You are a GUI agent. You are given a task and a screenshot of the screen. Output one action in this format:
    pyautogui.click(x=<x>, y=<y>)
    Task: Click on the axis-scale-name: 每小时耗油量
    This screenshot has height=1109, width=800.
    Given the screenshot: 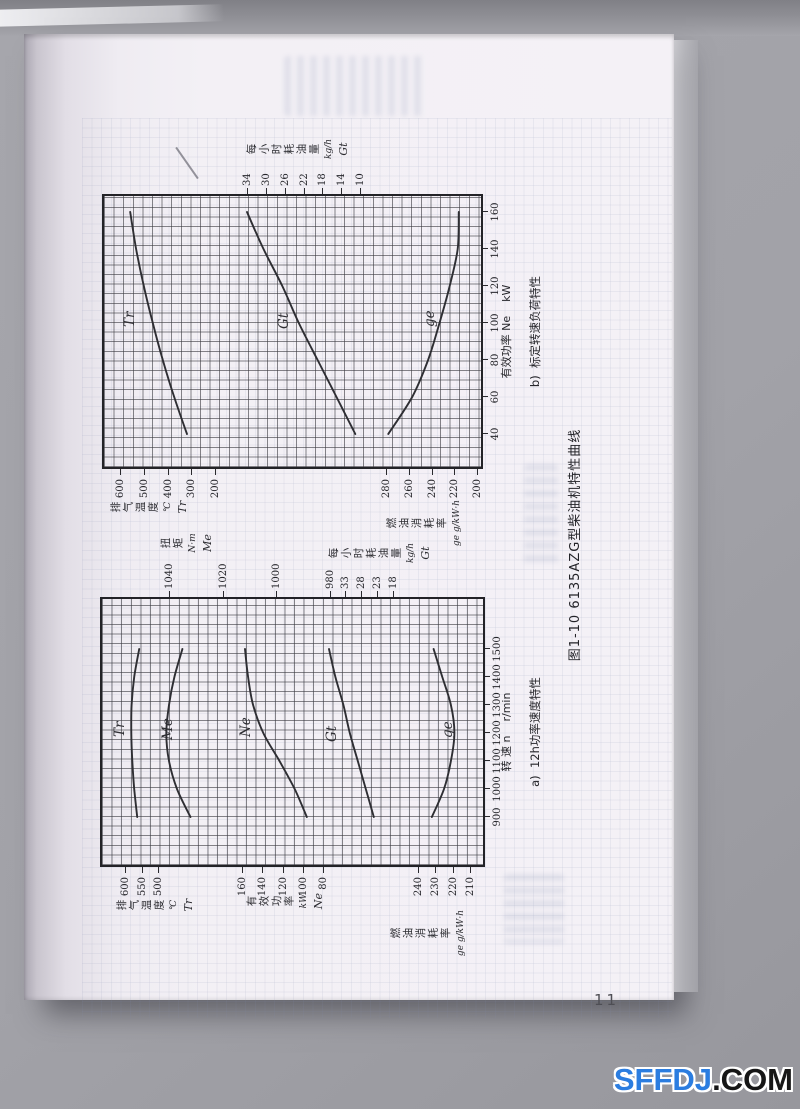 What is the action you would take?
    pyautogui.click(x=283, y=149)
    